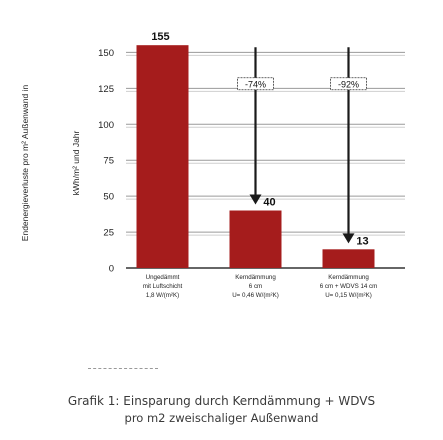 The height and width of the screenshot is (440, 443). What do you see at coordinates (162, 295) in the screenshot?
I see `category-label: 1,8 W/(m²K)` at bounding box center [162, 295].